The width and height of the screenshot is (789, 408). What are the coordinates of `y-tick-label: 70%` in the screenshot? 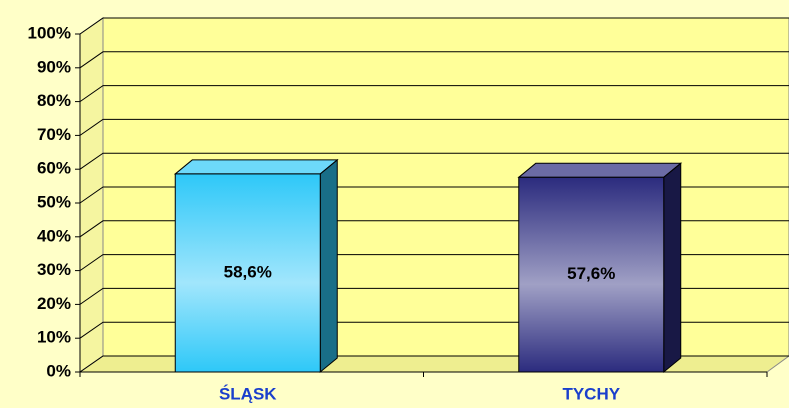 It's located at (54, 134).